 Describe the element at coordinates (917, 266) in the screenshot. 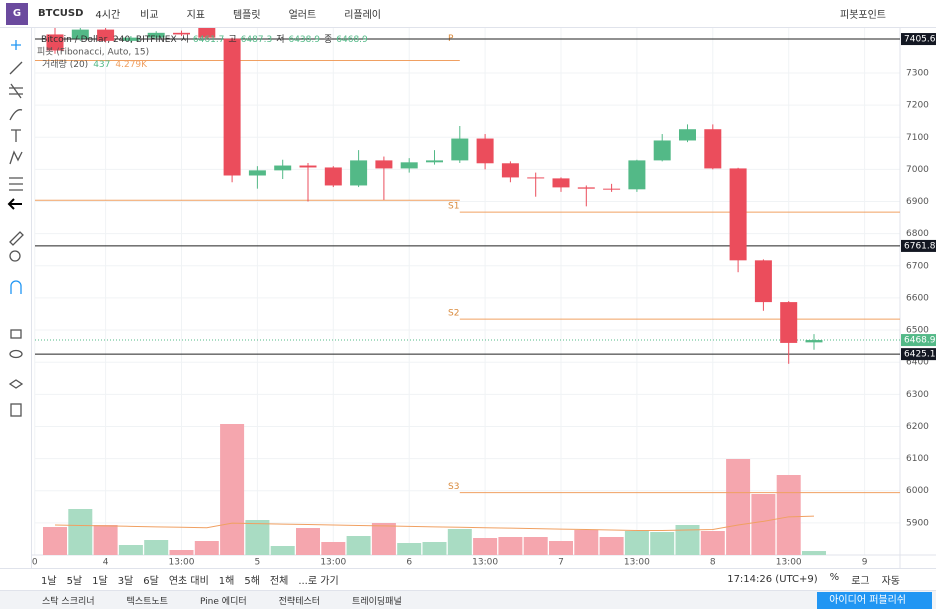

I see `y-tick-label: 6700` at that location.